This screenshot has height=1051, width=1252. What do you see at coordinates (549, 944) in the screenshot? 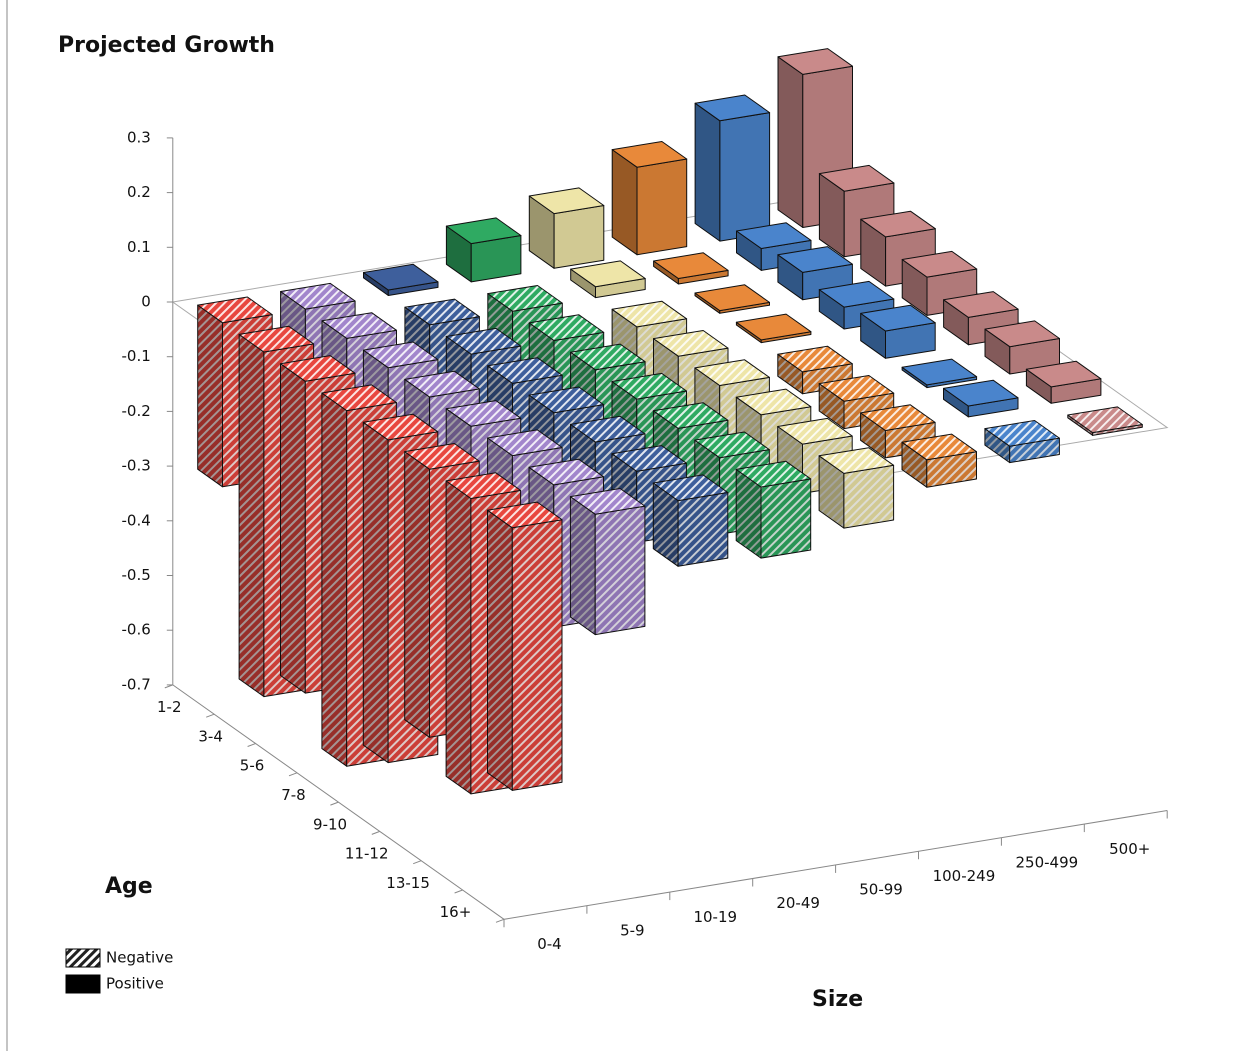
I see `x-tick-label: 0-4` at bounding box center [549, 944].